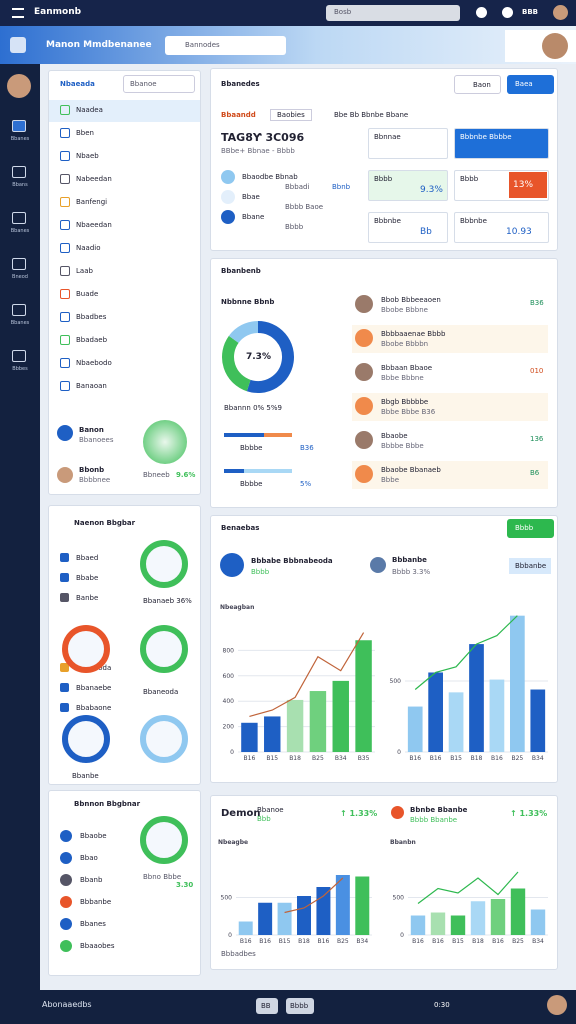 Image resolution: width=576 pixels, height=1024 pixels. I want to click on list-avatar, so click(364, 406).